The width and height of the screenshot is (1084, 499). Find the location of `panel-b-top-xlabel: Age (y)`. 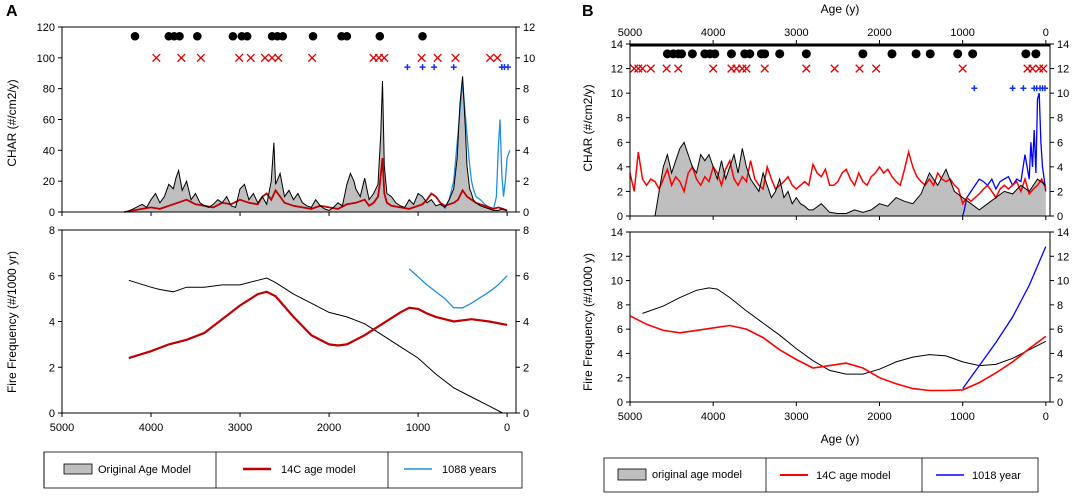

panel-b-top-xlabel: Age (y) is located at coordinates (840, 9).